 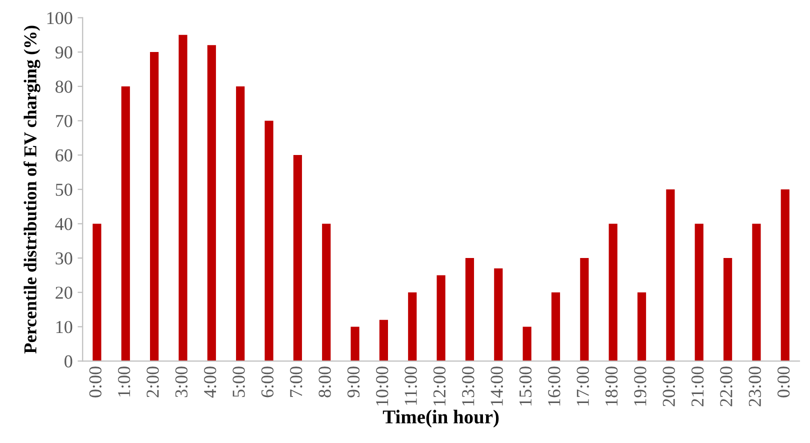 What do you see at coordinates (64, 258) in the screenshot?
I see `y-tick-label: 30` at bounding box center [64, 258].